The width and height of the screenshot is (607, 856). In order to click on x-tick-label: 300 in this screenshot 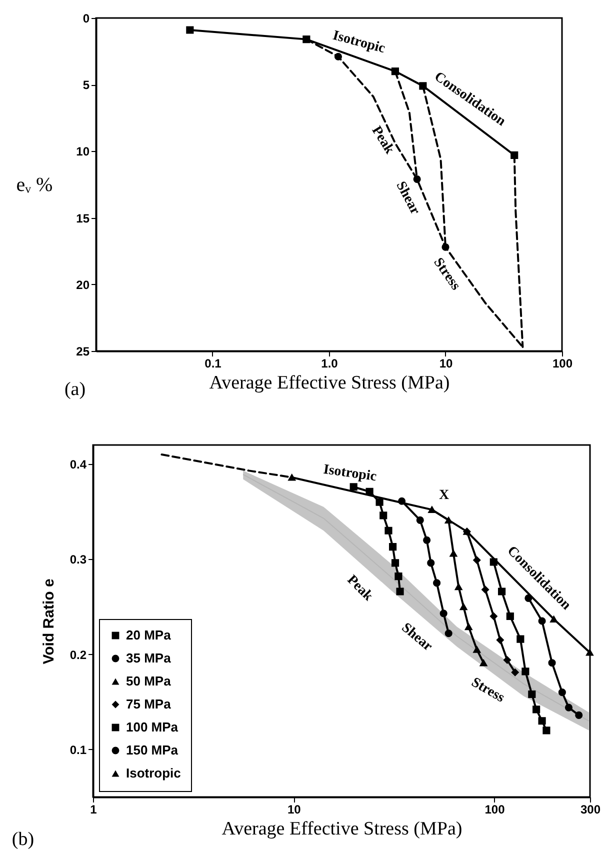, I will do `click(590, 809)`.